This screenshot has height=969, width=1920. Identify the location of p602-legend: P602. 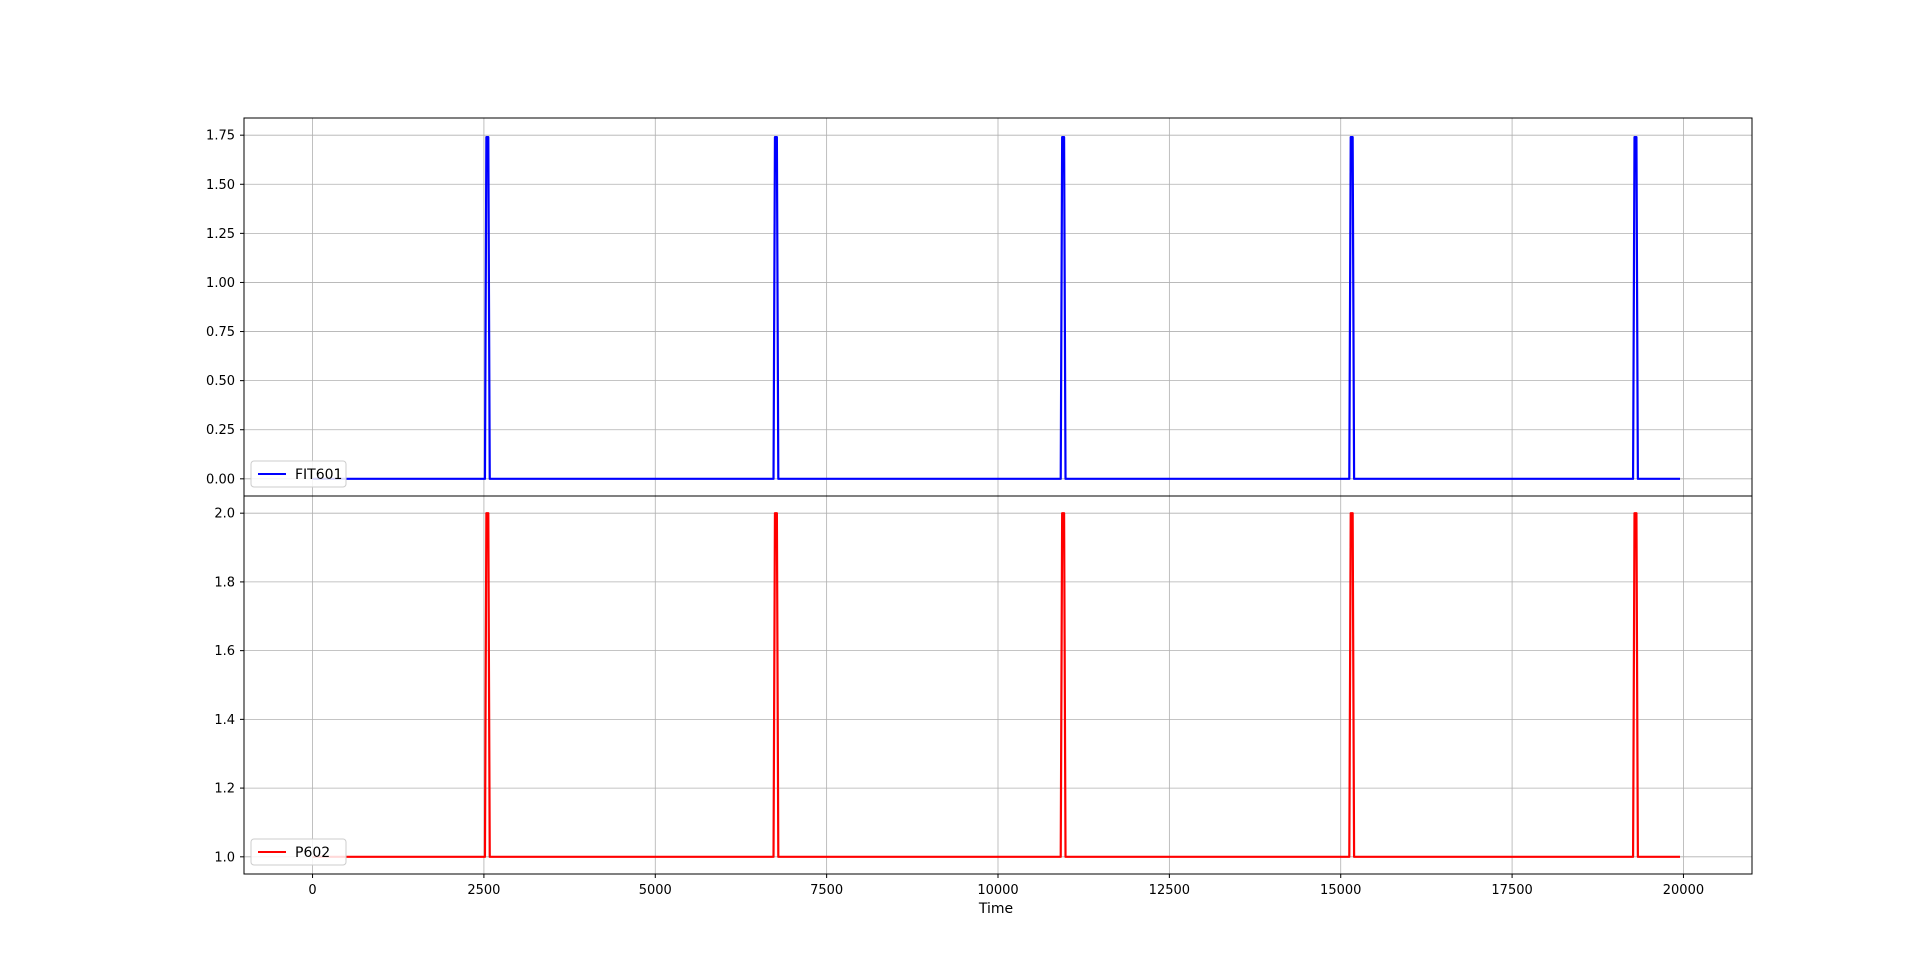
(298, 852).